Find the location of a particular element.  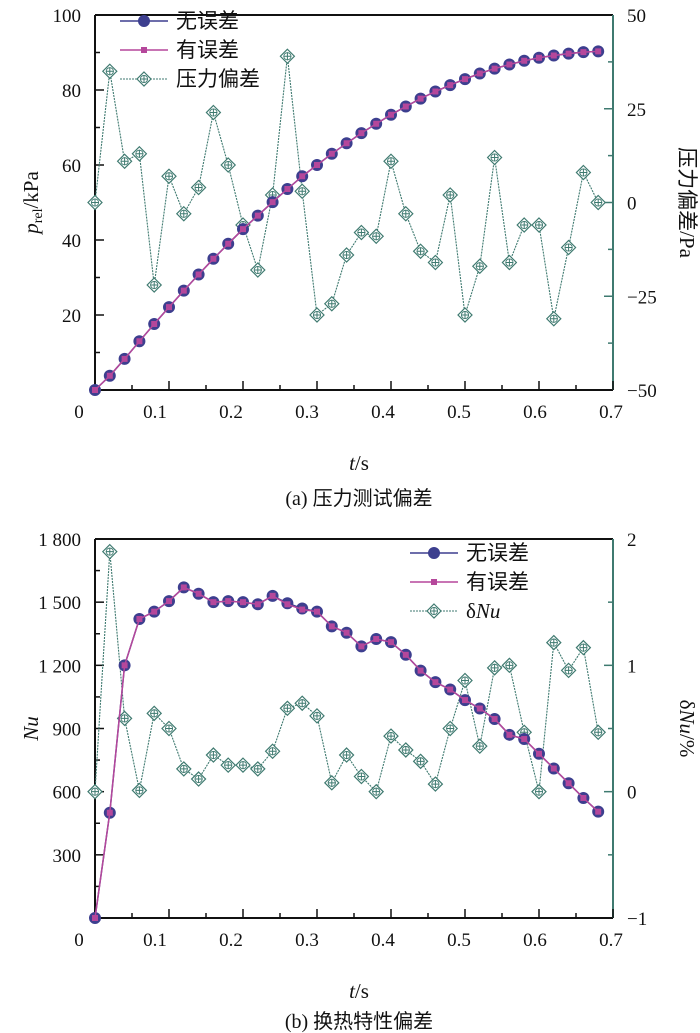

y-left-tick-label: 300 is located at coordinates (67, 856).